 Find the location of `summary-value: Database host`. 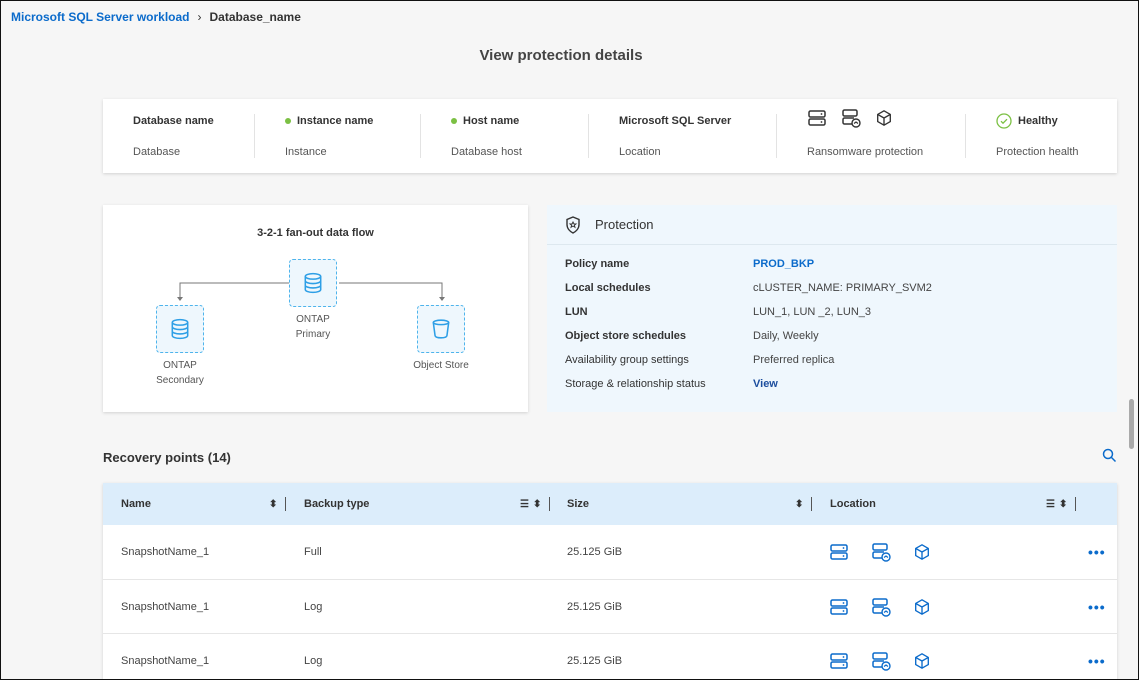

summary-value: Database host is located at coordinates (486, 152).